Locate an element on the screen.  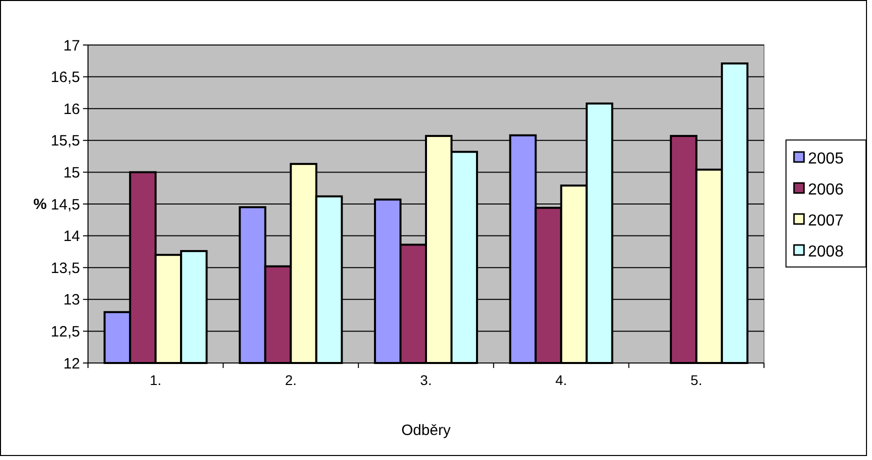
y-tick-label: 15 is located at coordinates (71, 173).